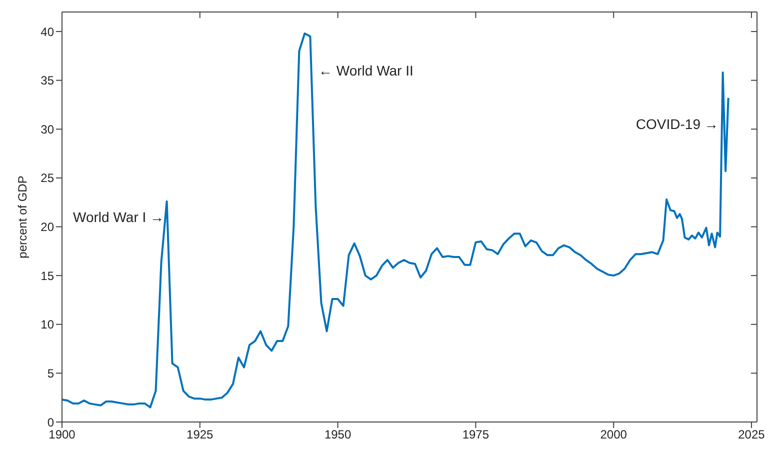 The width and height of the screenshot is (777, 458). I want to click on x-tick-label: 1925, so click(200, 435).